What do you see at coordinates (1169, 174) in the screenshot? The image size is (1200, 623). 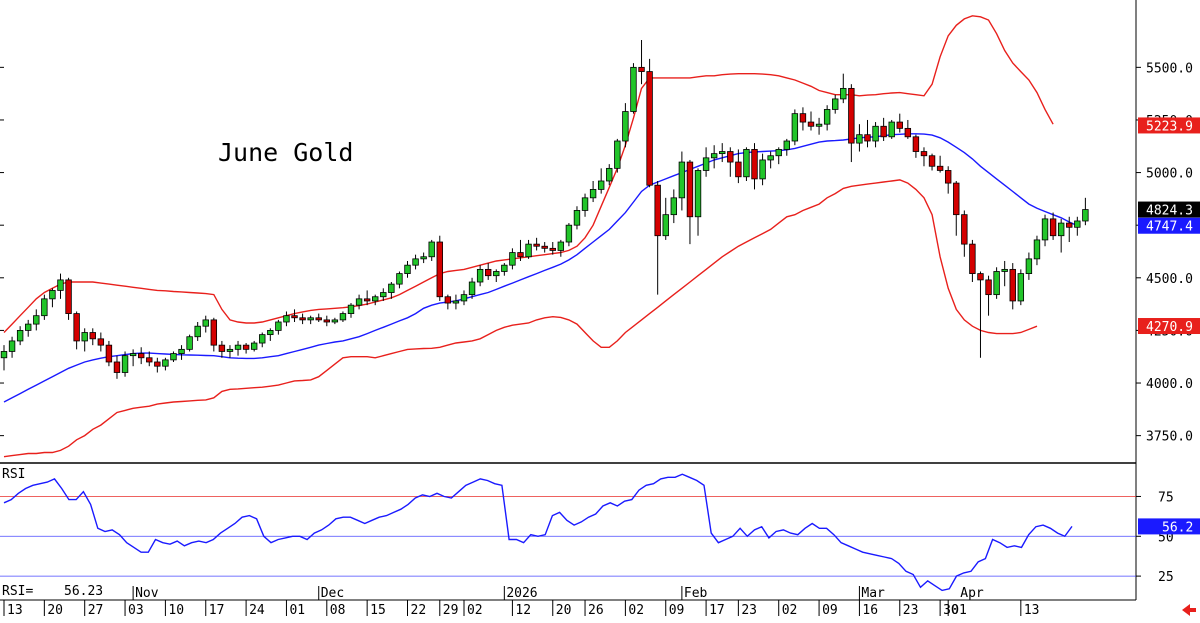 I see `price-tick-label: 5000.0` at bounding box center [1169, 174].